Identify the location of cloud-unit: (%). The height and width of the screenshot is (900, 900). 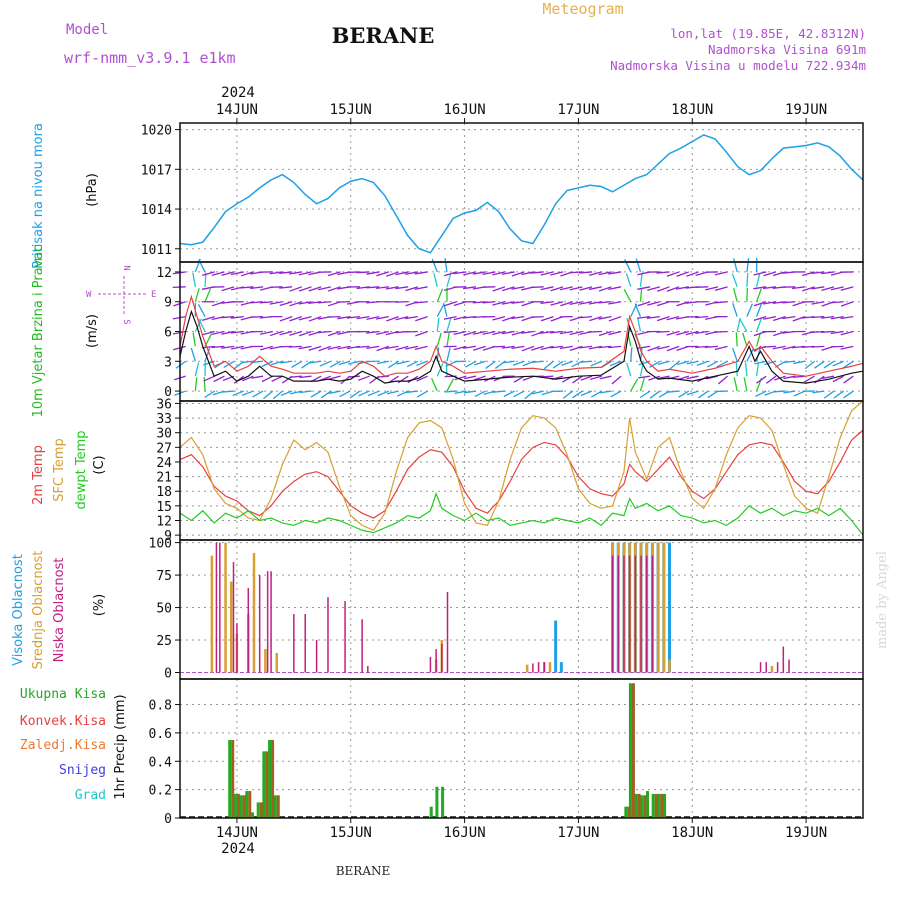
(99, 605).